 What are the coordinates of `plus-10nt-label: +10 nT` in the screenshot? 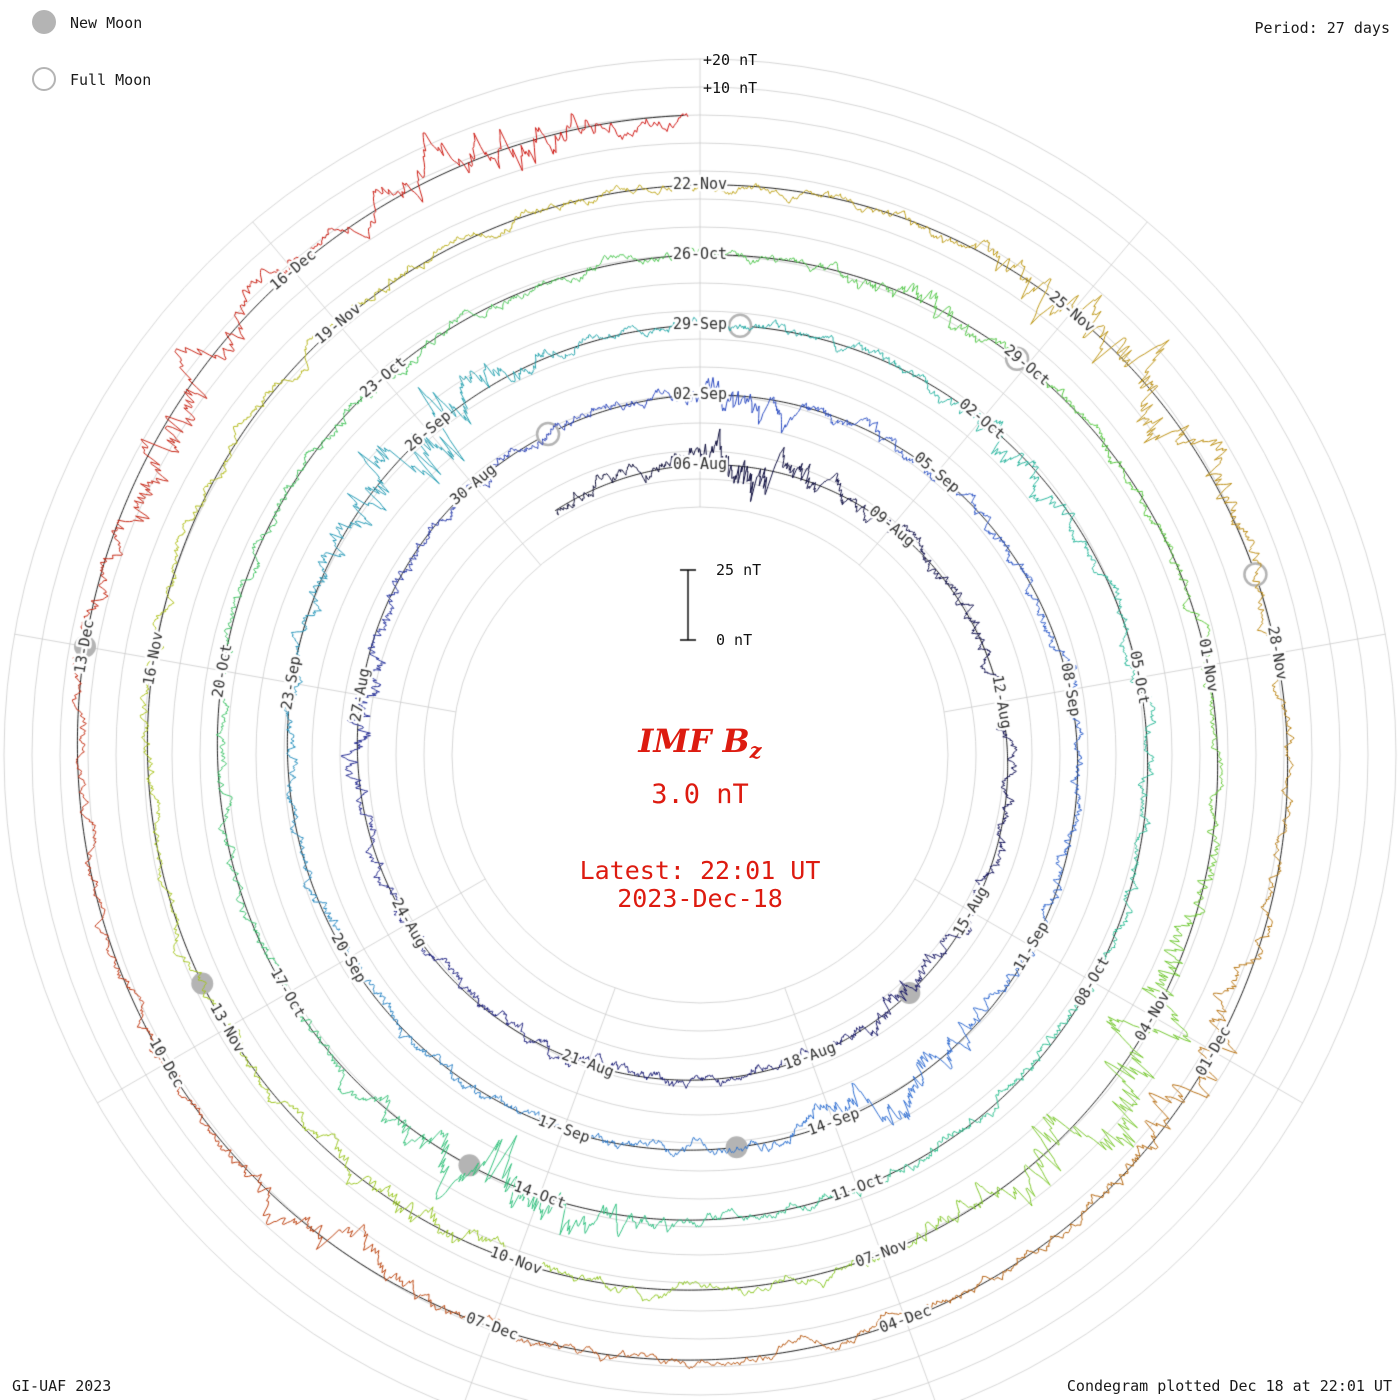 It's located at (730, 88).